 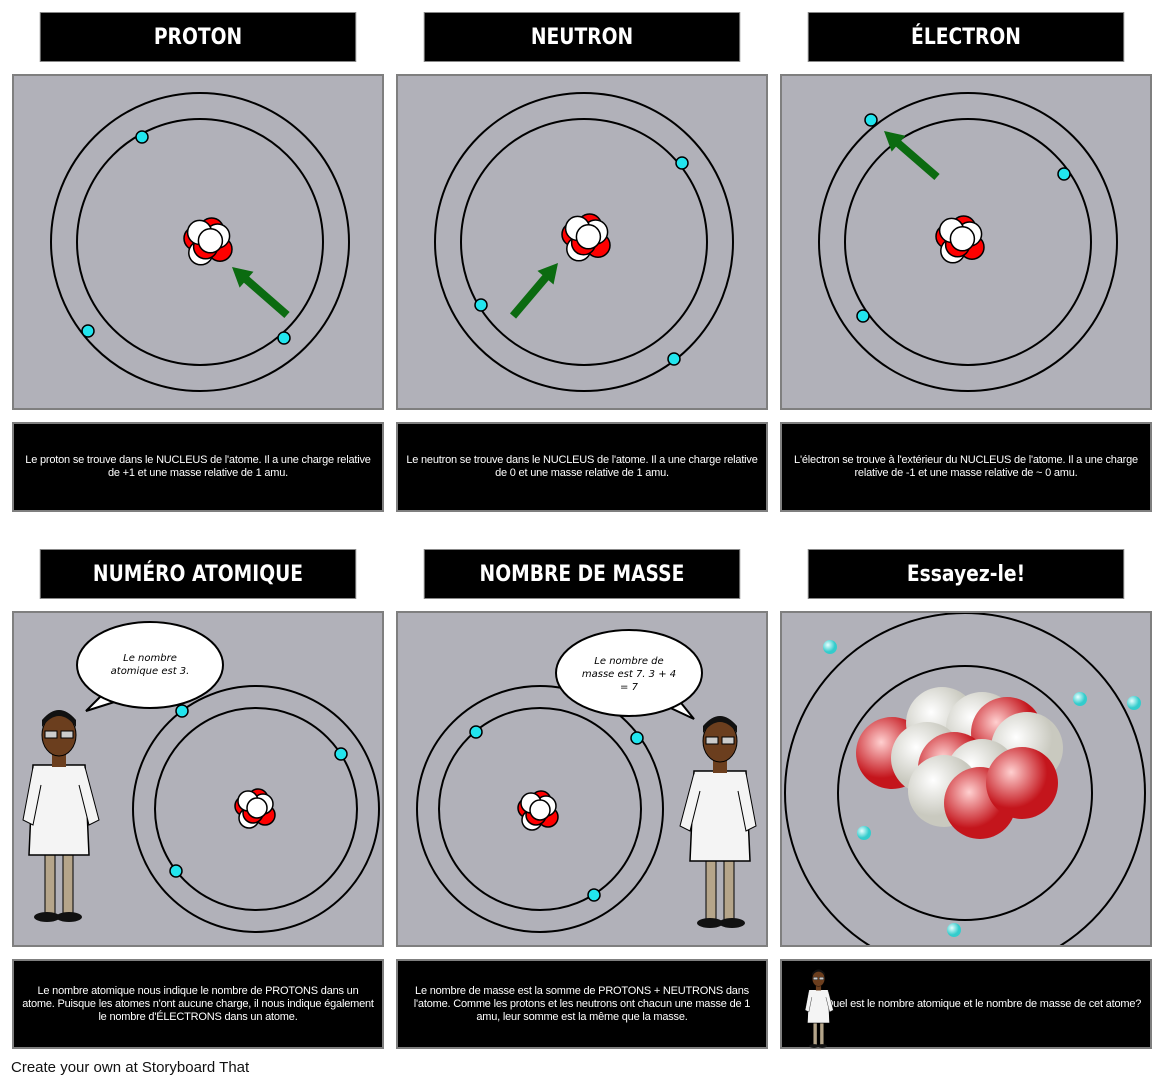 I want to click on scientist-mini, so click(x=819, y=1008).